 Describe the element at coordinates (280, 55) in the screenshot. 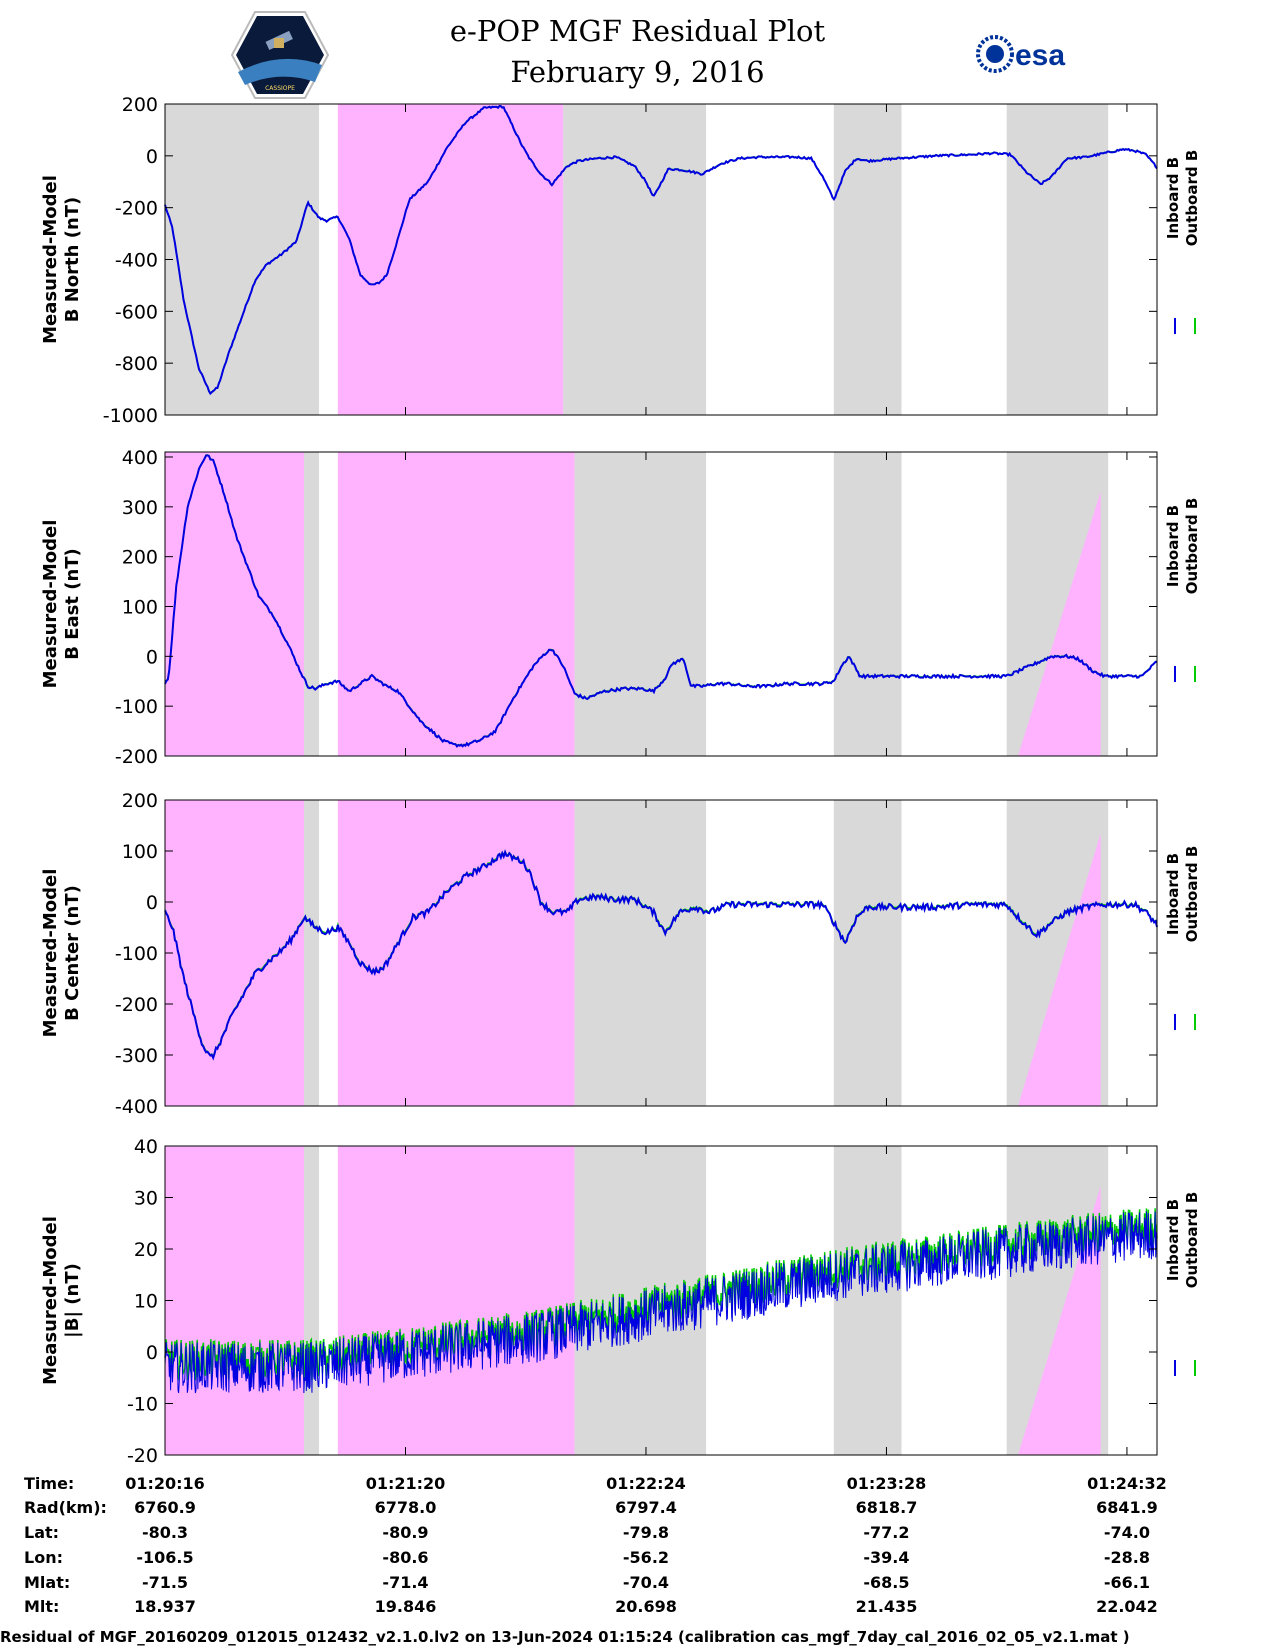

I see `cassiope-logo: CASSIOPE` at that location.